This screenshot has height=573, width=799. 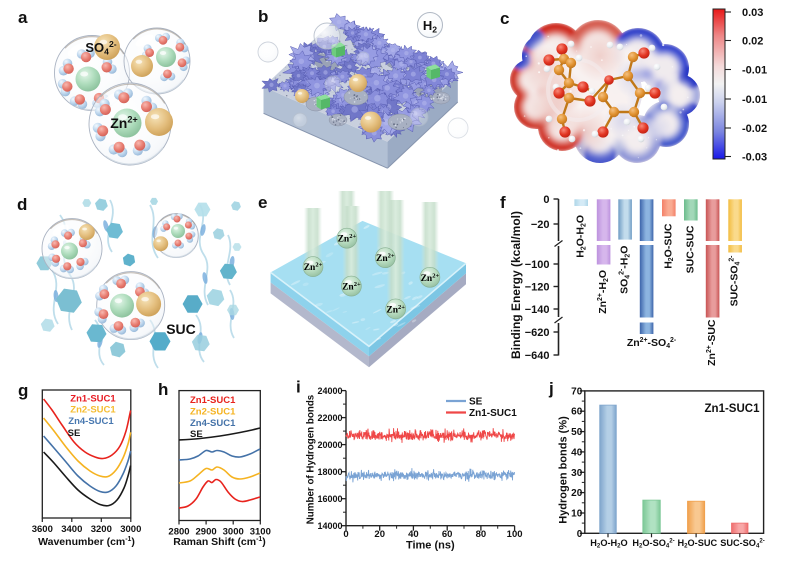 I want to click on svg-text: Hydrogen bonds (%), so click(x=564, y=470).